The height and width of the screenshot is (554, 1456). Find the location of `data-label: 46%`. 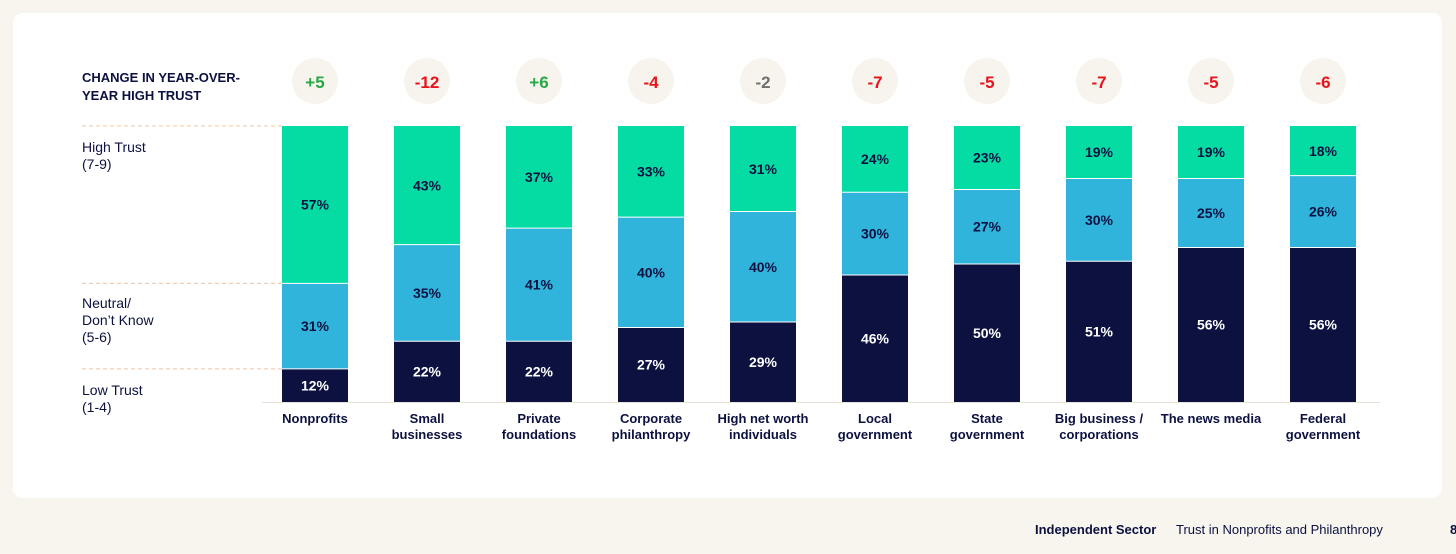

data-label: 46% is located at coordinates (875, 339).